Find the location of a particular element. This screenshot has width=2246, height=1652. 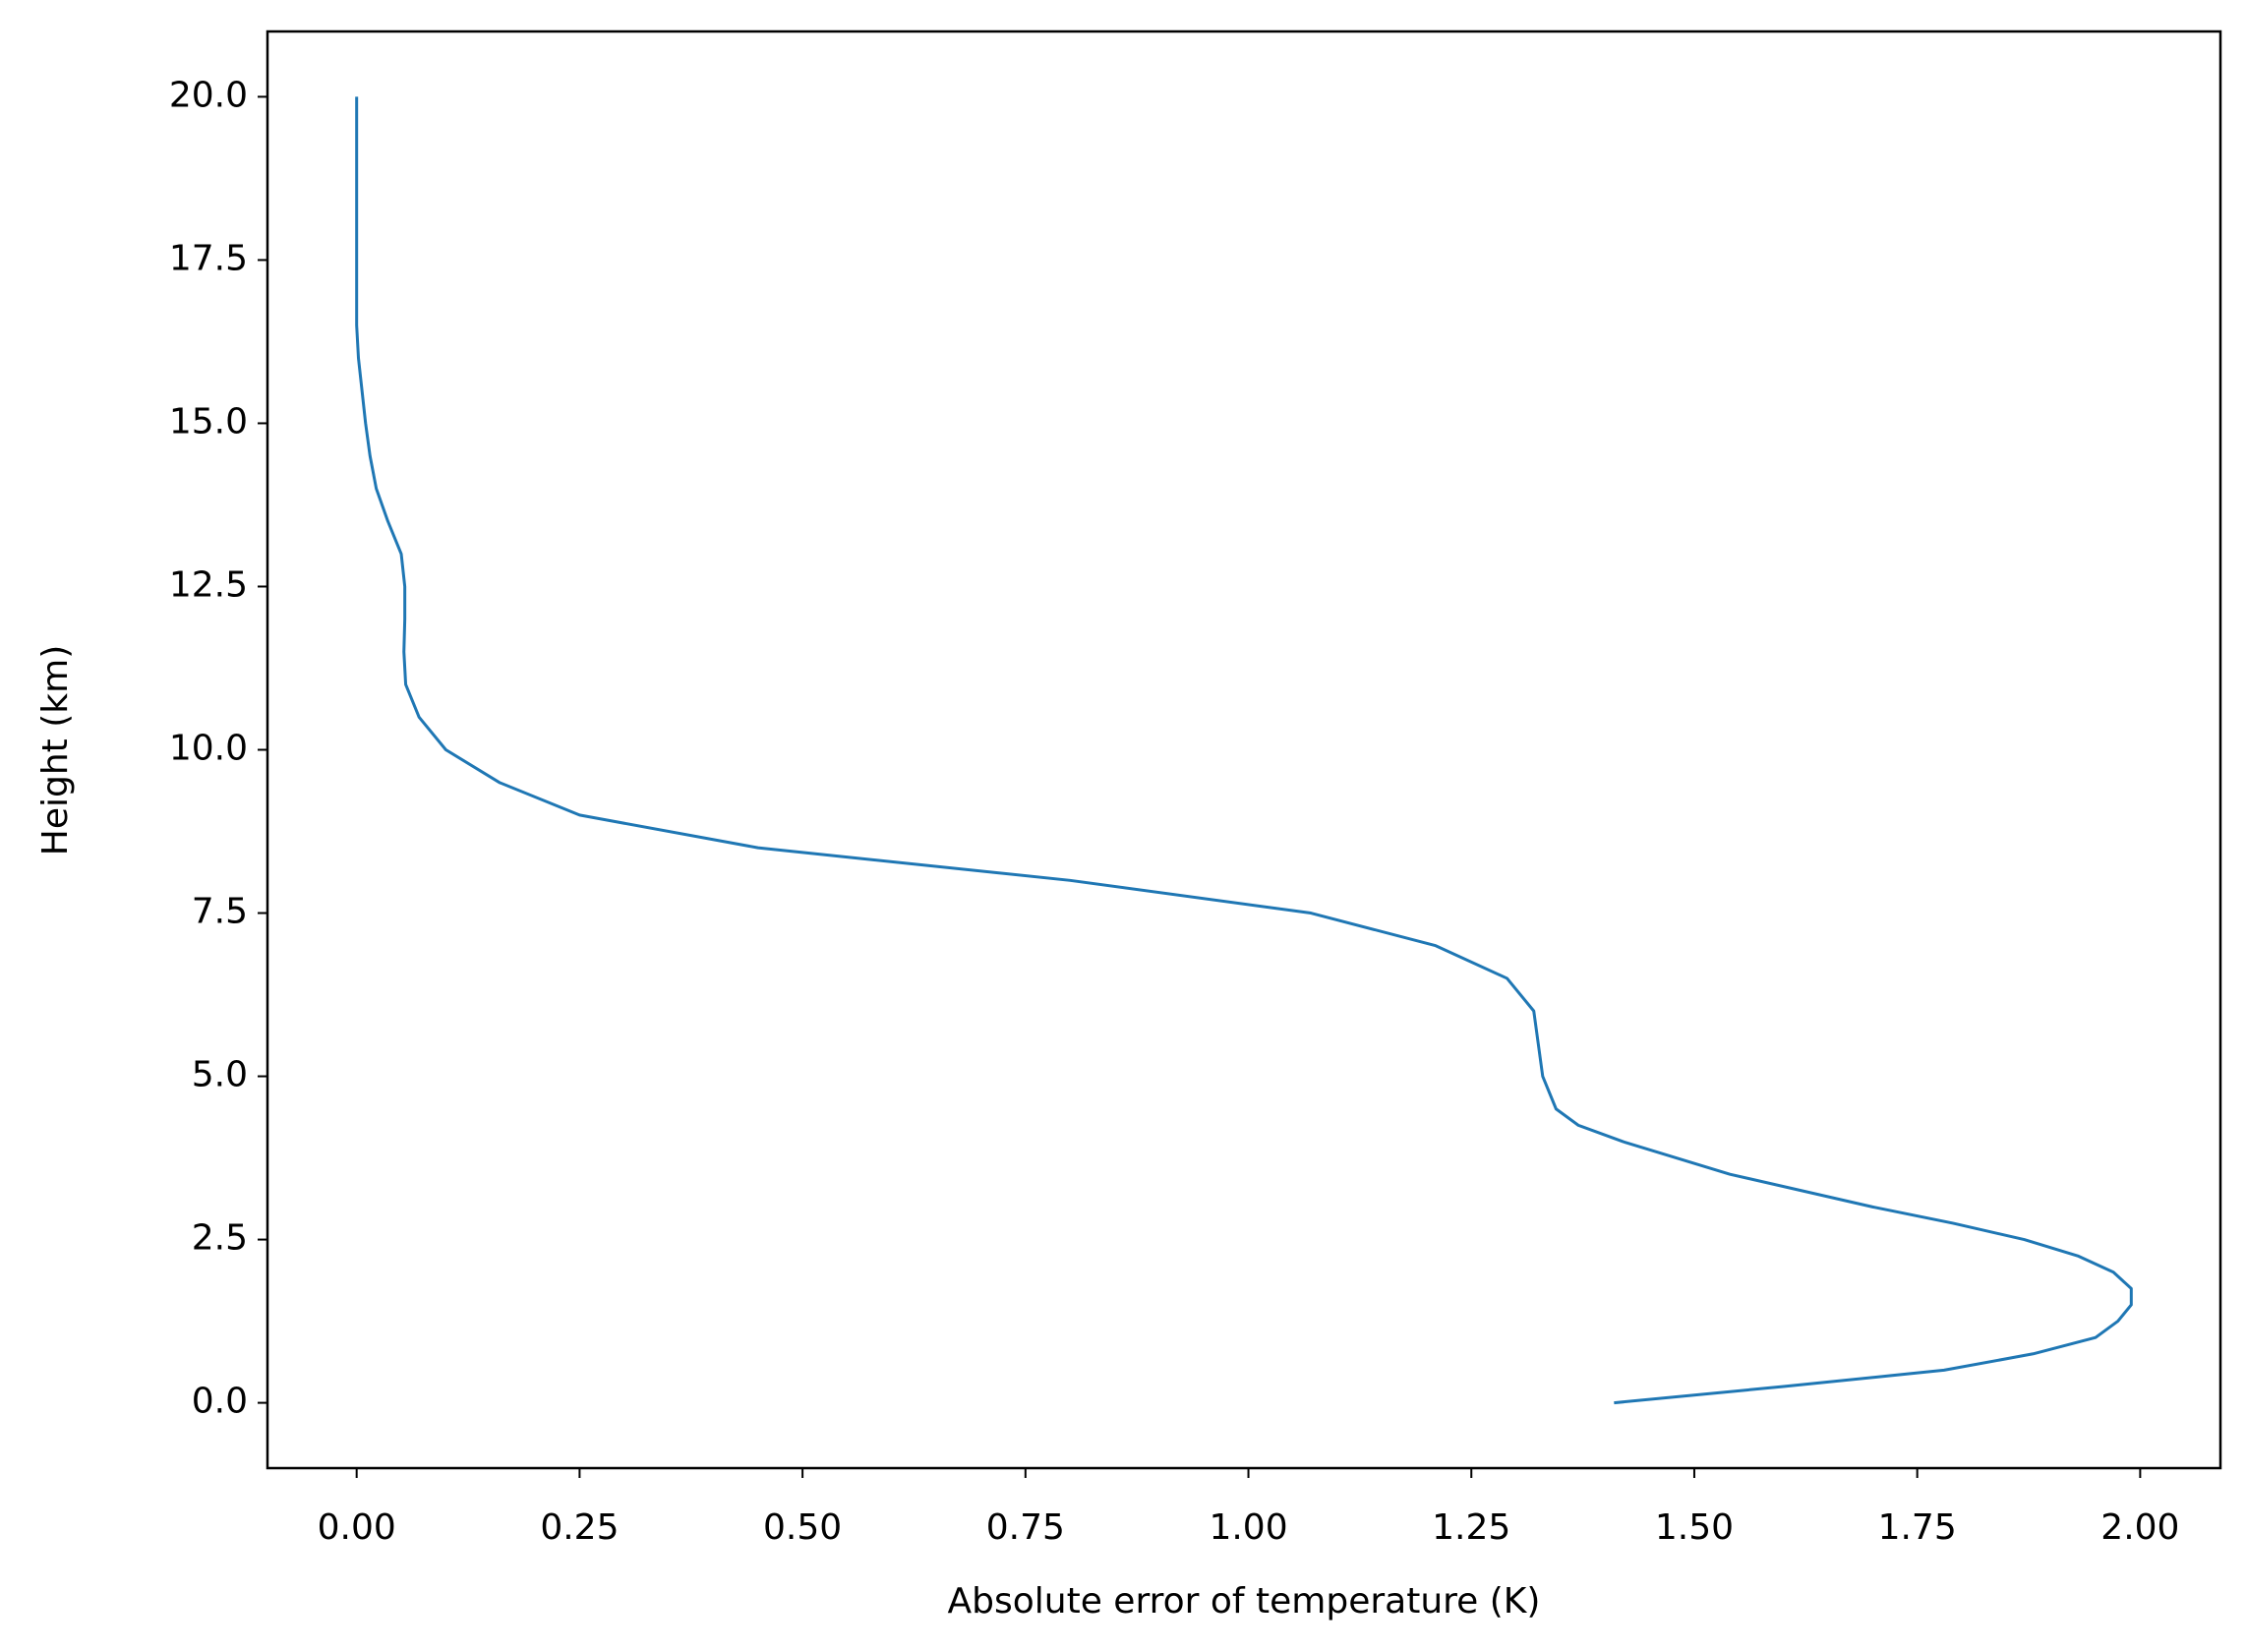

y-axis-label: Height (km) is located at coordinates (55, 750).